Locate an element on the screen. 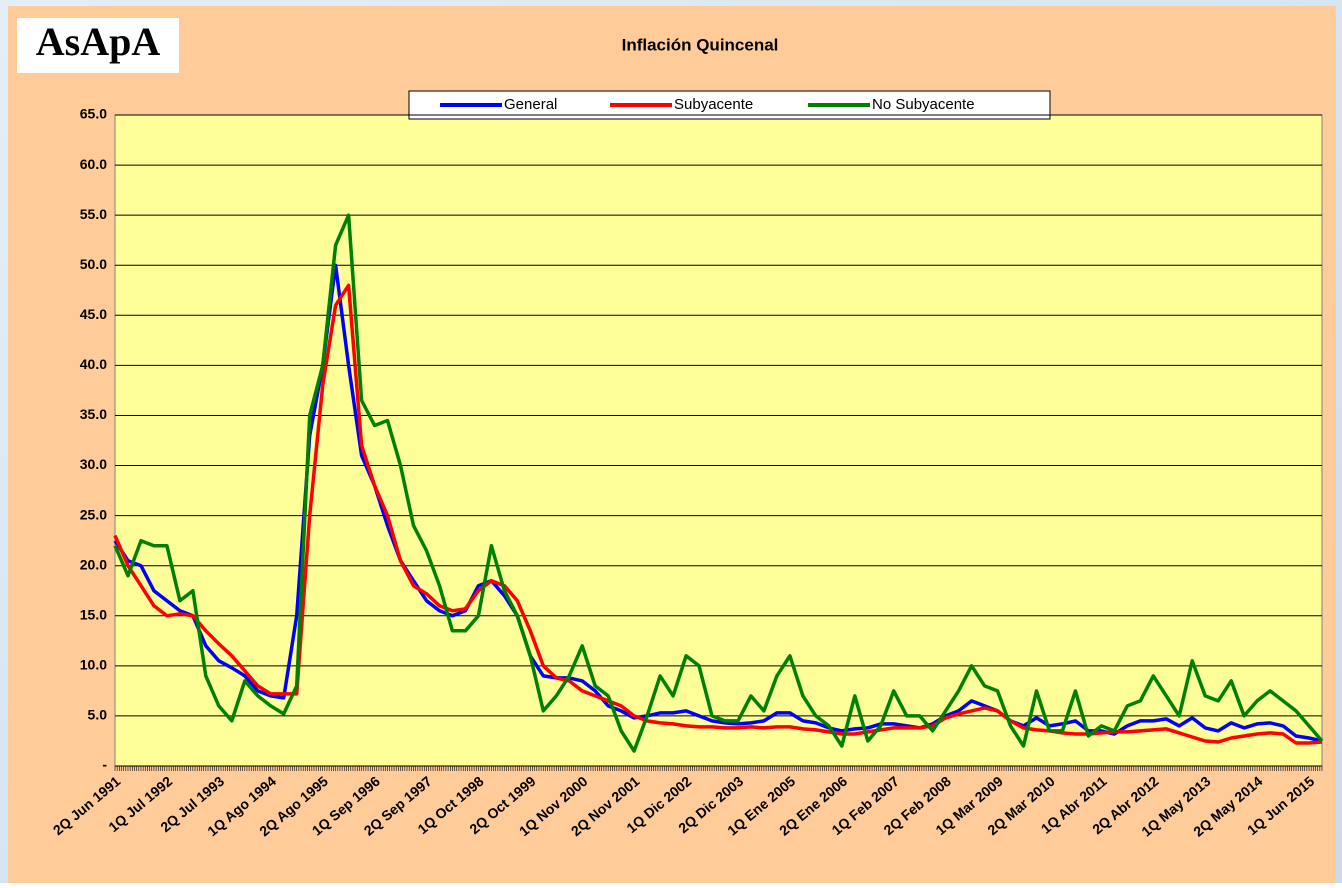  logo-box is located at coordinates (98, 45).